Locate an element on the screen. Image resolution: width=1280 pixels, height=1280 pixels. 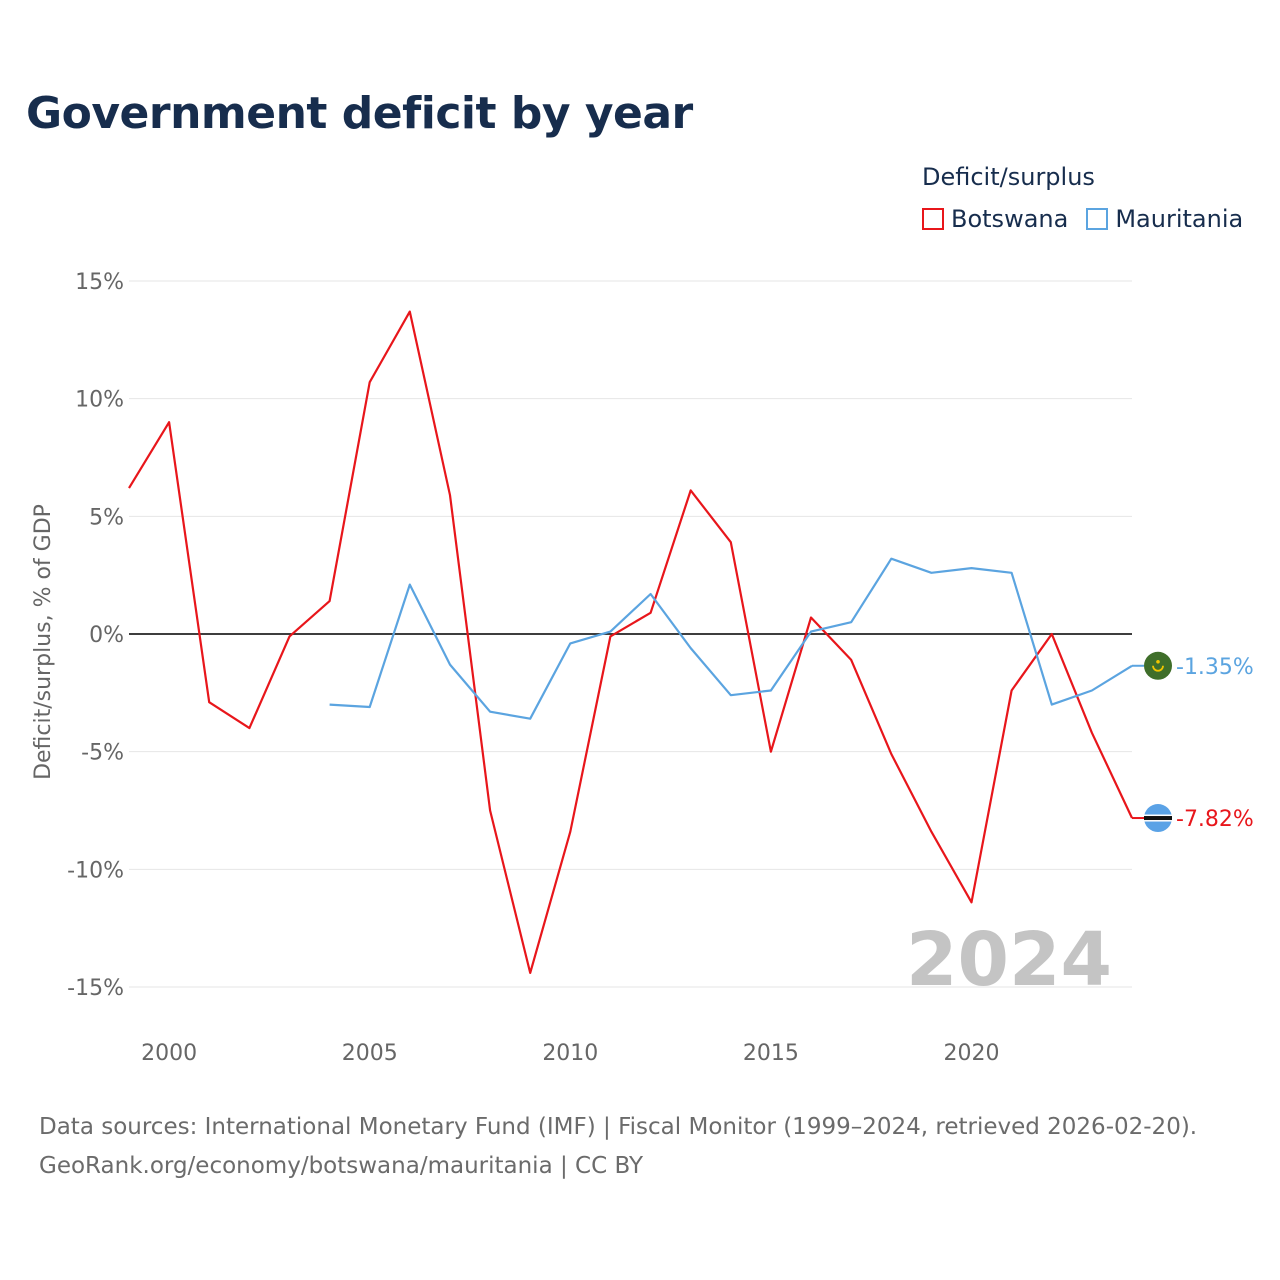
legend-item-botswana: Botswana is located at coordinates (995, 219).